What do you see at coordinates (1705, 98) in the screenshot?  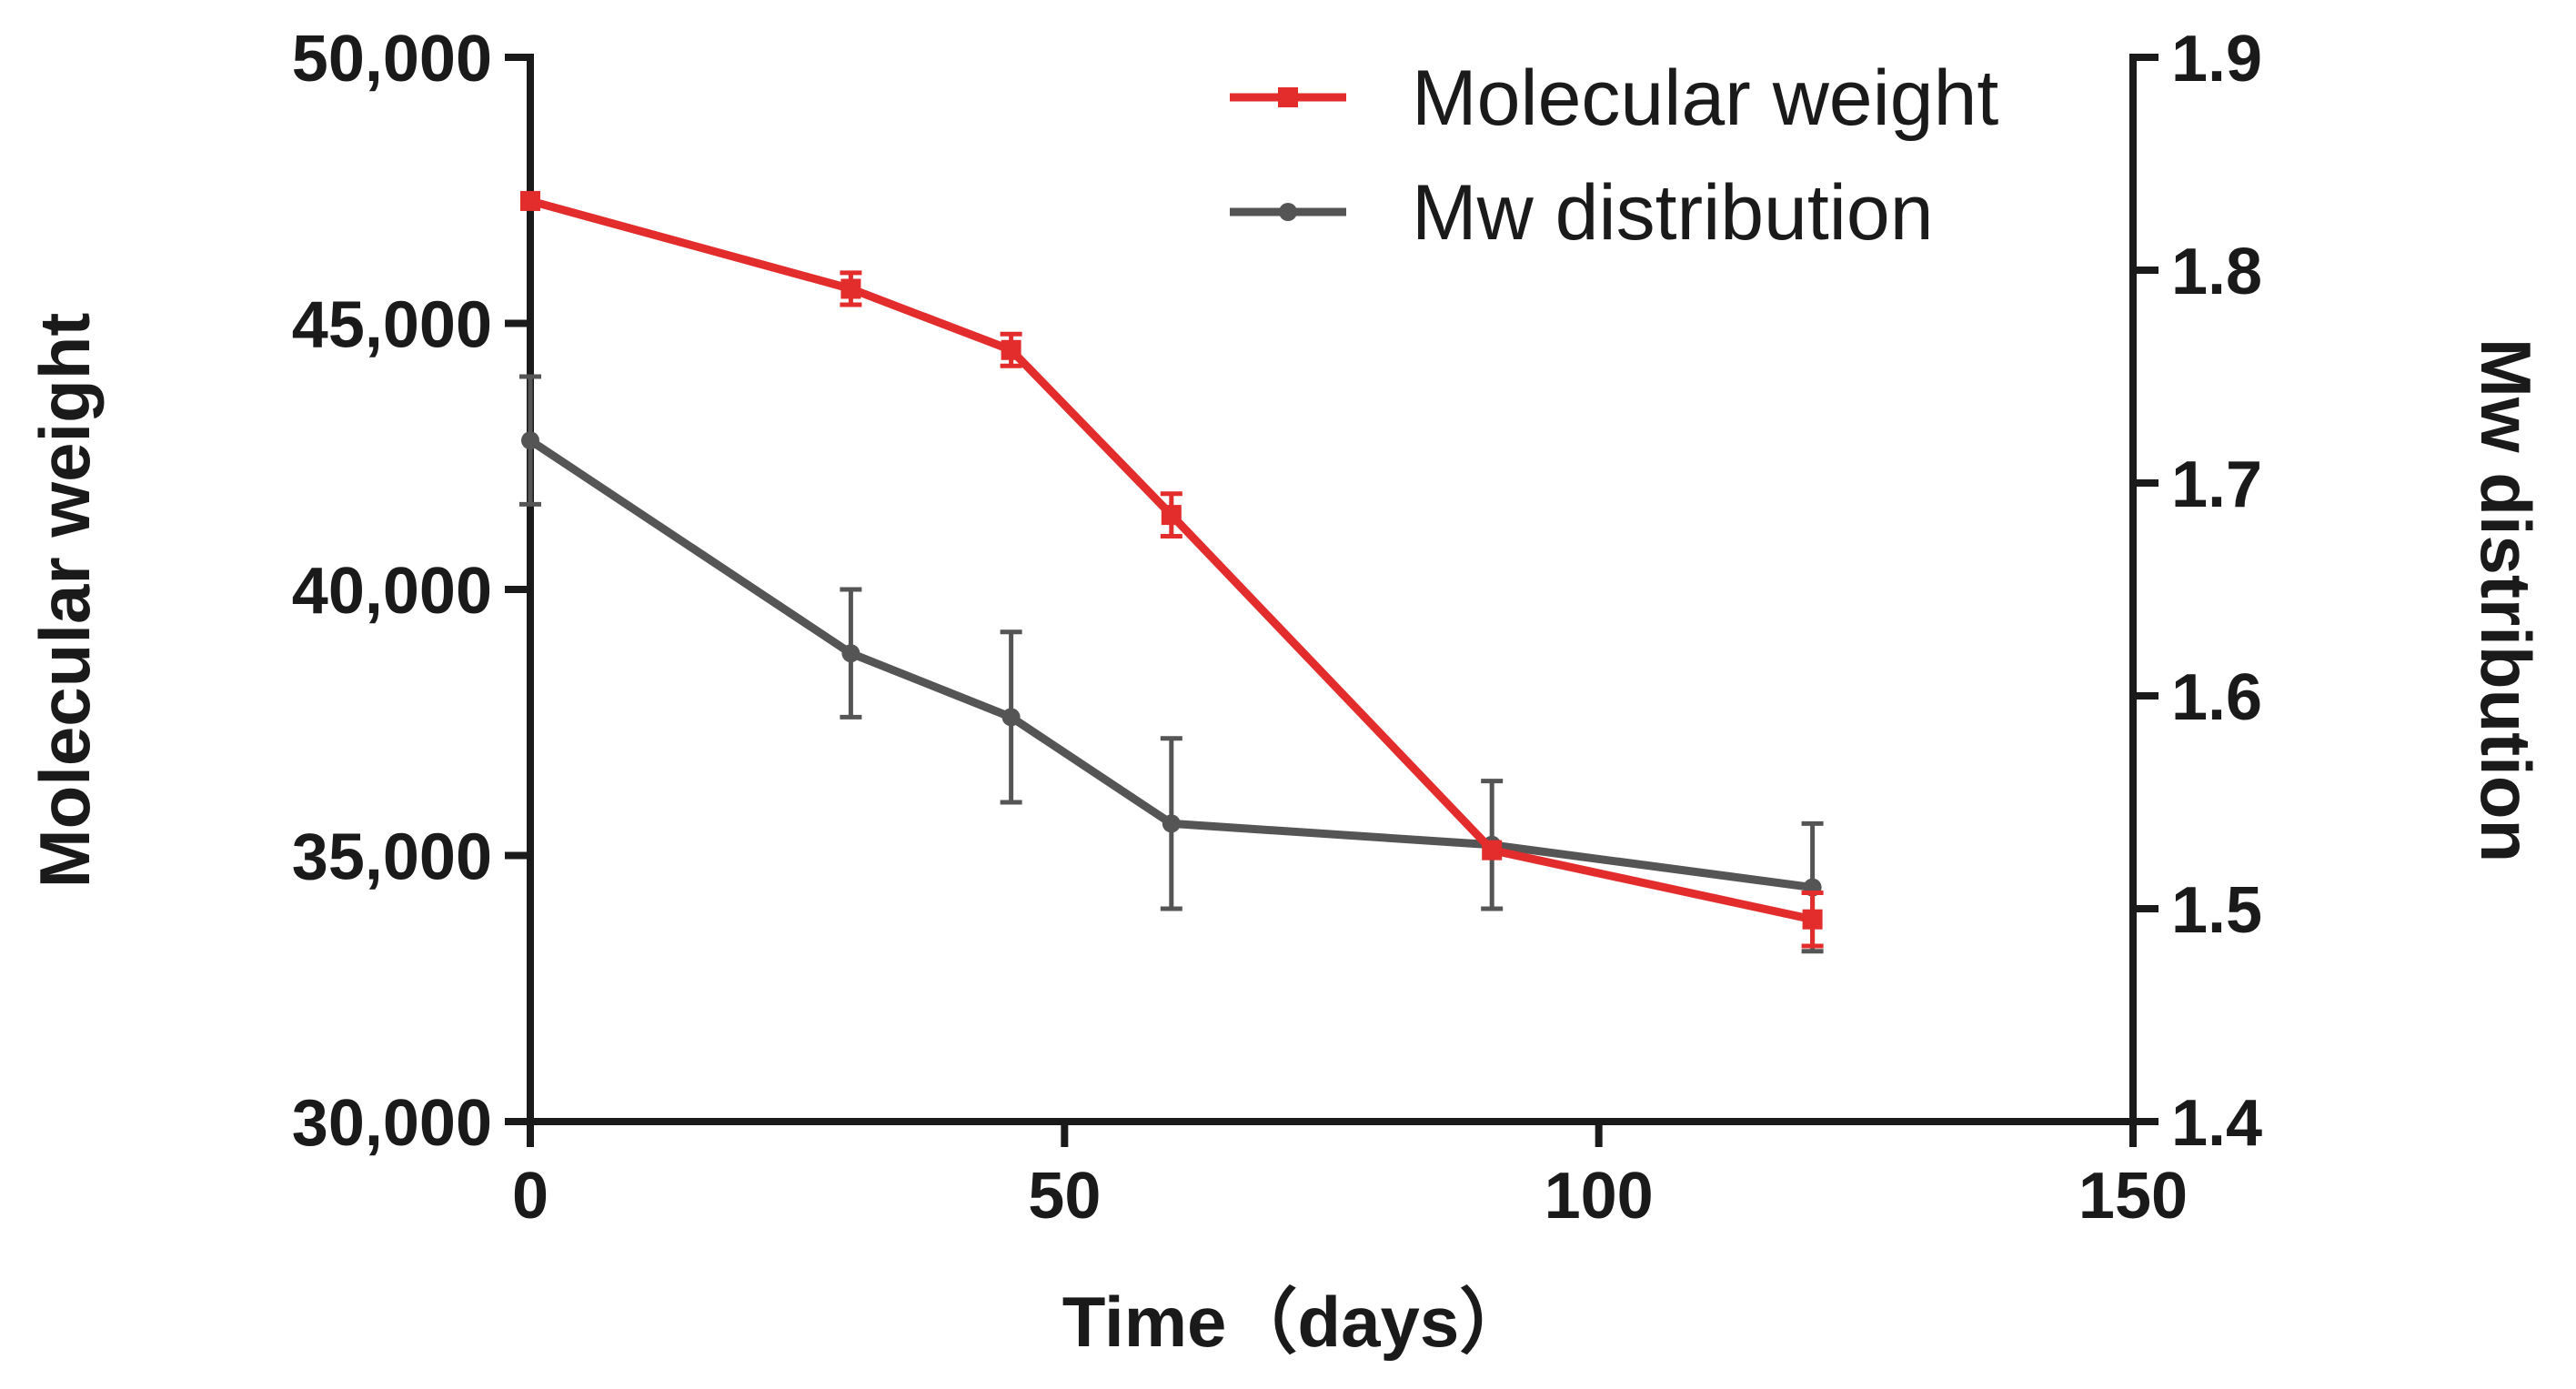 I see `legend-label-molecular-weight: Molecular weight` at bounding box center [1705, 98].